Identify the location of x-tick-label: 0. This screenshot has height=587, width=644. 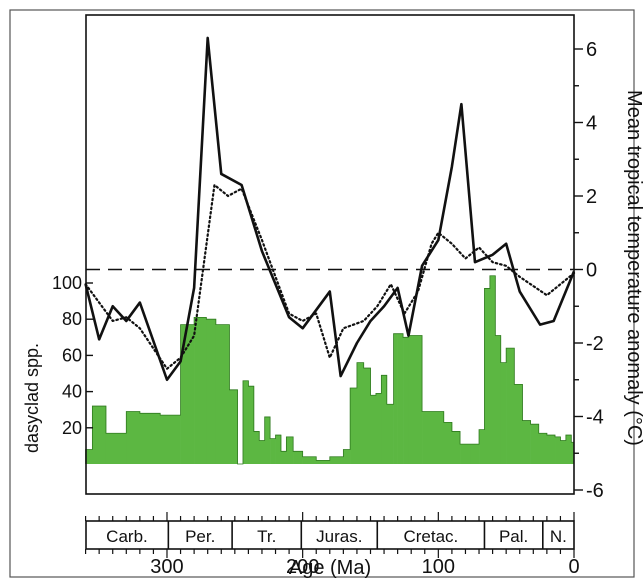
(573, 567).